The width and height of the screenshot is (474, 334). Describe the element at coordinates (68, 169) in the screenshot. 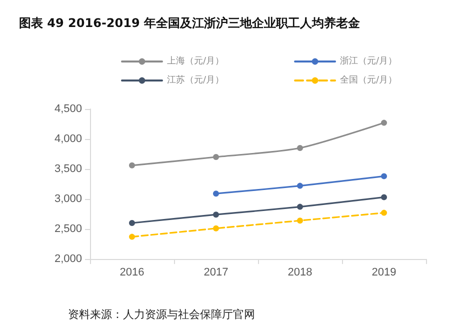

I see `y-tick-label: 3,500` at that location.